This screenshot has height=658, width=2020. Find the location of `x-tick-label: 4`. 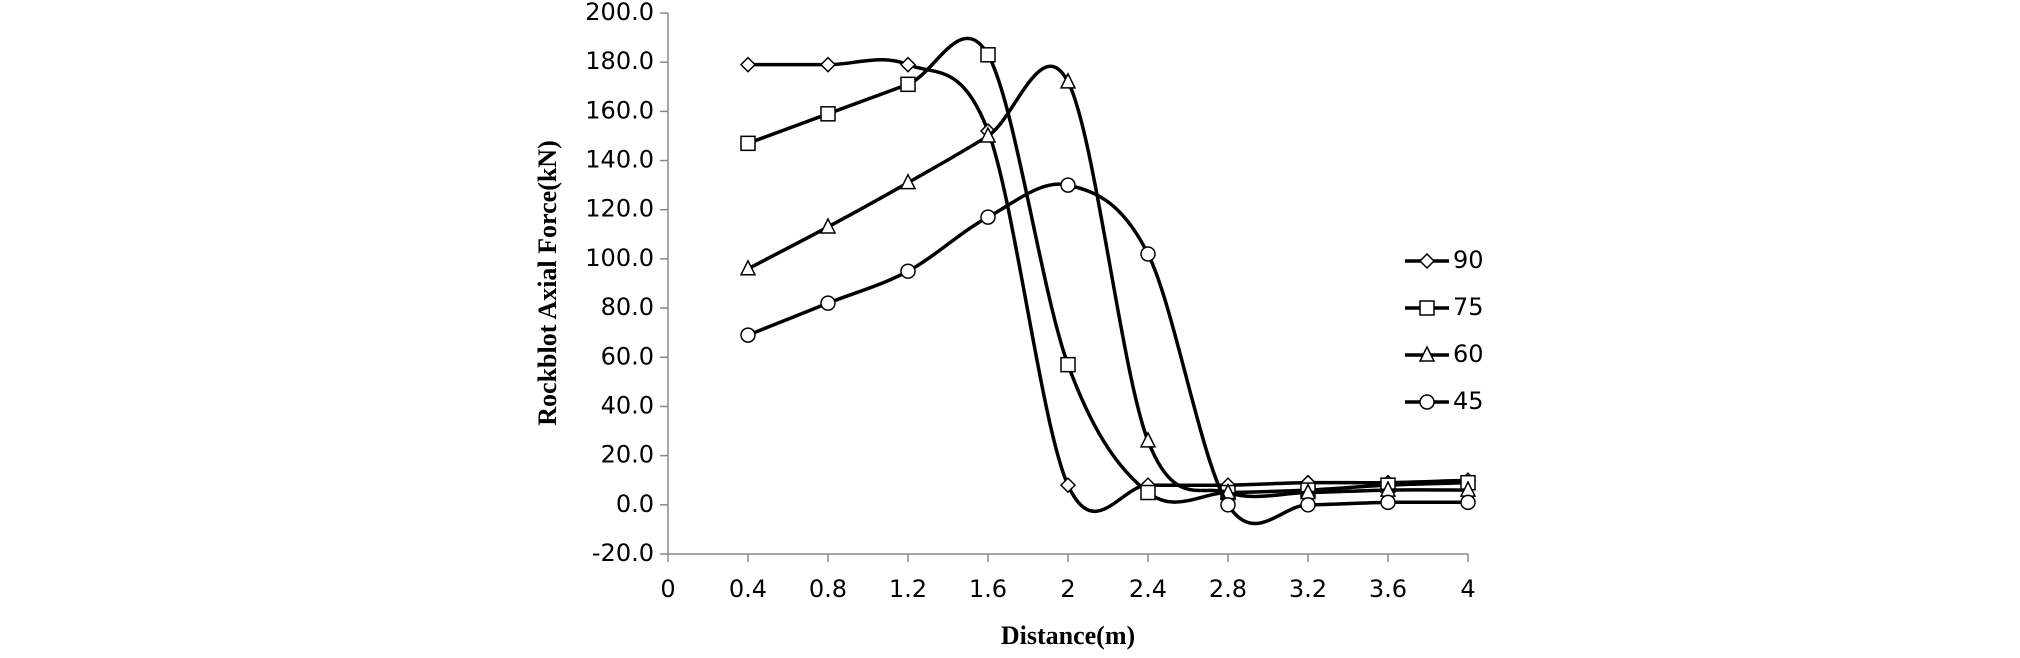

x-tick-label: 4 is located at coordinates (1467, 589).